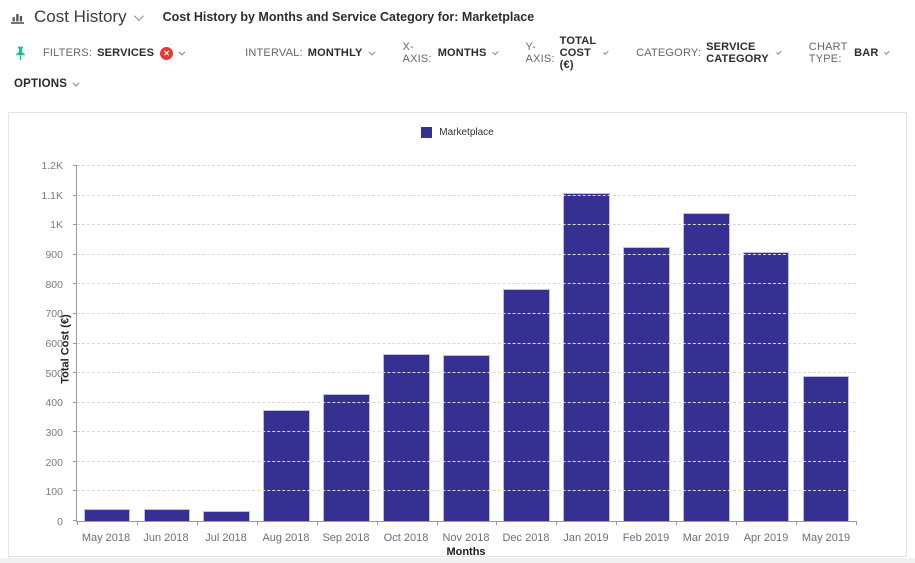  I want to click on y-tick-label: 700, so click(54, 314).